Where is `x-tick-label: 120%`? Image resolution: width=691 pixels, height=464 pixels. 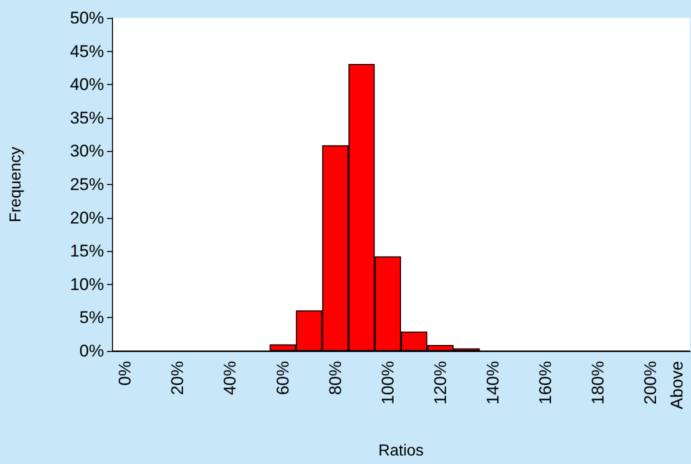 x-tick-label: 120% is located at coordinates (440, 382).